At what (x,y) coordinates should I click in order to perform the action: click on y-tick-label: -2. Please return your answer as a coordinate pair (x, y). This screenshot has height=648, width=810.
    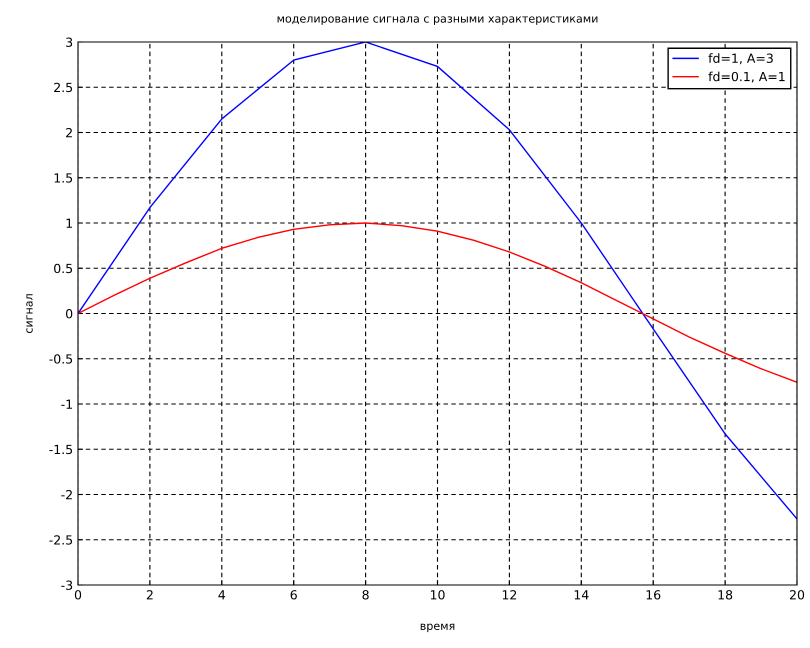
    Looking at the image, I should click on (66, 495).